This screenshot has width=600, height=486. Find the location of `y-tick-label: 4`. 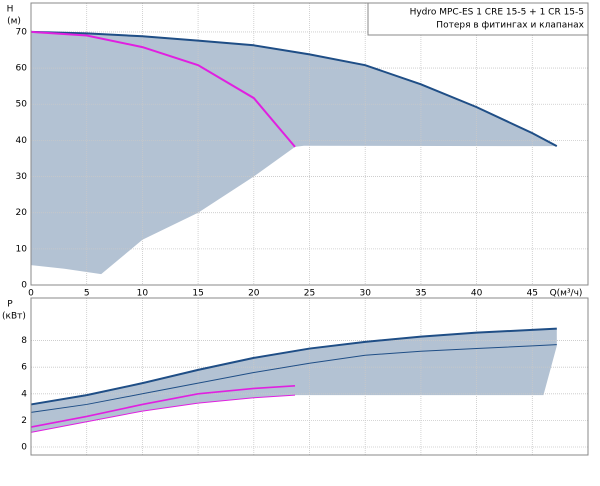

y-tick-label: 4 is located at coordinates (24, 394).